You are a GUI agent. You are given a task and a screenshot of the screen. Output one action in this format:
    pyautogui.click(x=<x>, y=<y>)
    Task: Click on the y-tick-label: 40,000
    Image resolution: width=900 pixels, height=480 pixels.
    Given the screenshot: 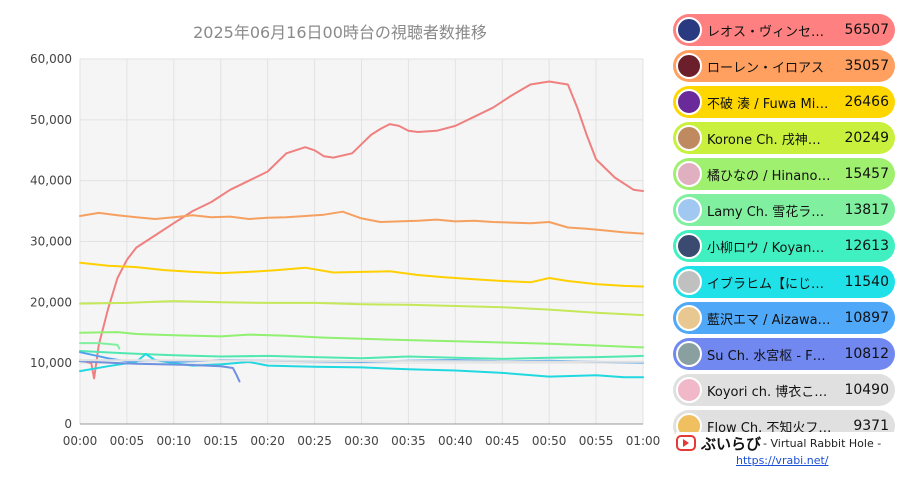 What is the action you would take?
    pyautogui.click(x=51, y=181)
    